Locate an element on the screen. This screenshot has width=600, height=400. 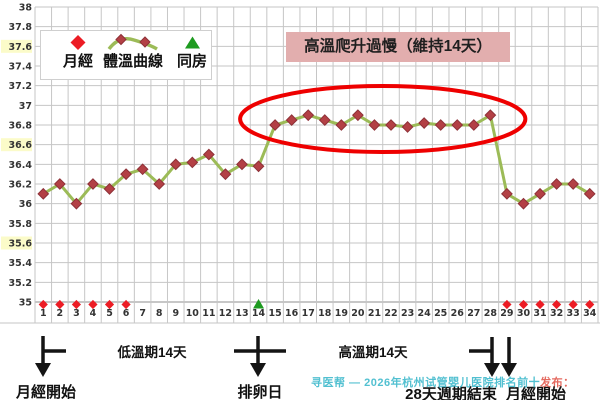
high-phase-ellipse is located at coordinates (383, 119).